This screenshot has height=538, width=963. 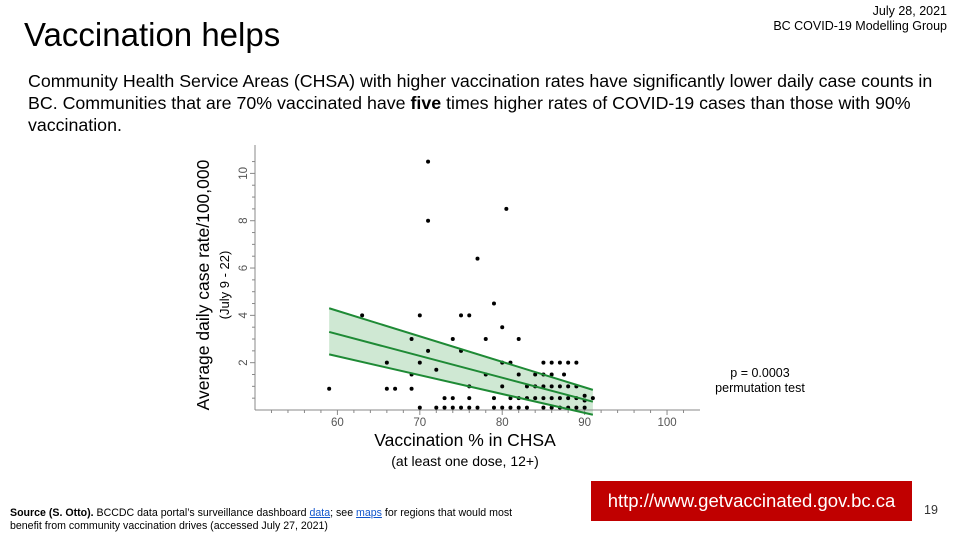 What do you see at coordinates (931, 510) in the screenshot?
I see `page-number: 19` at bounding box center [931, 510].